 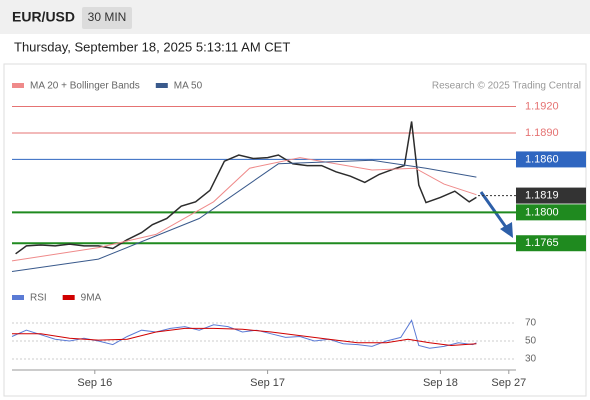 What do you see at coordinates (267, 383) in the screenshot?
I see `x-tick-label: Sep 17` at bounding box center [267, 383].